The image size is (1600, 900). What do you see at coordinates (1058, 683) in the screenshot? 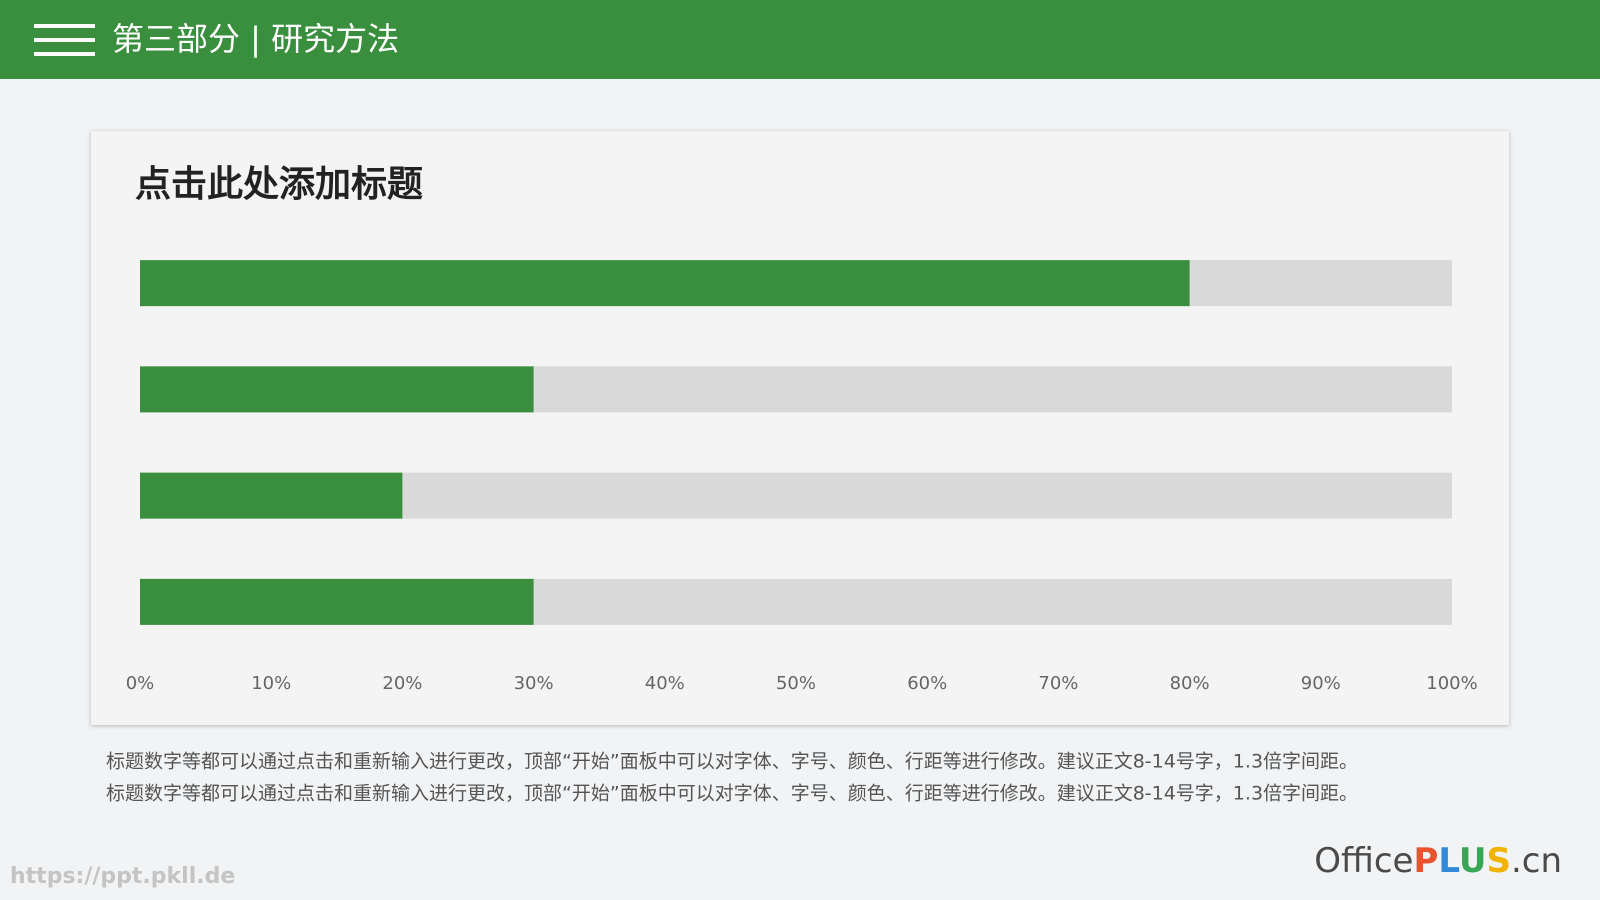
I see `x-tick-label: 70%` at bounding box center [1058, 683].